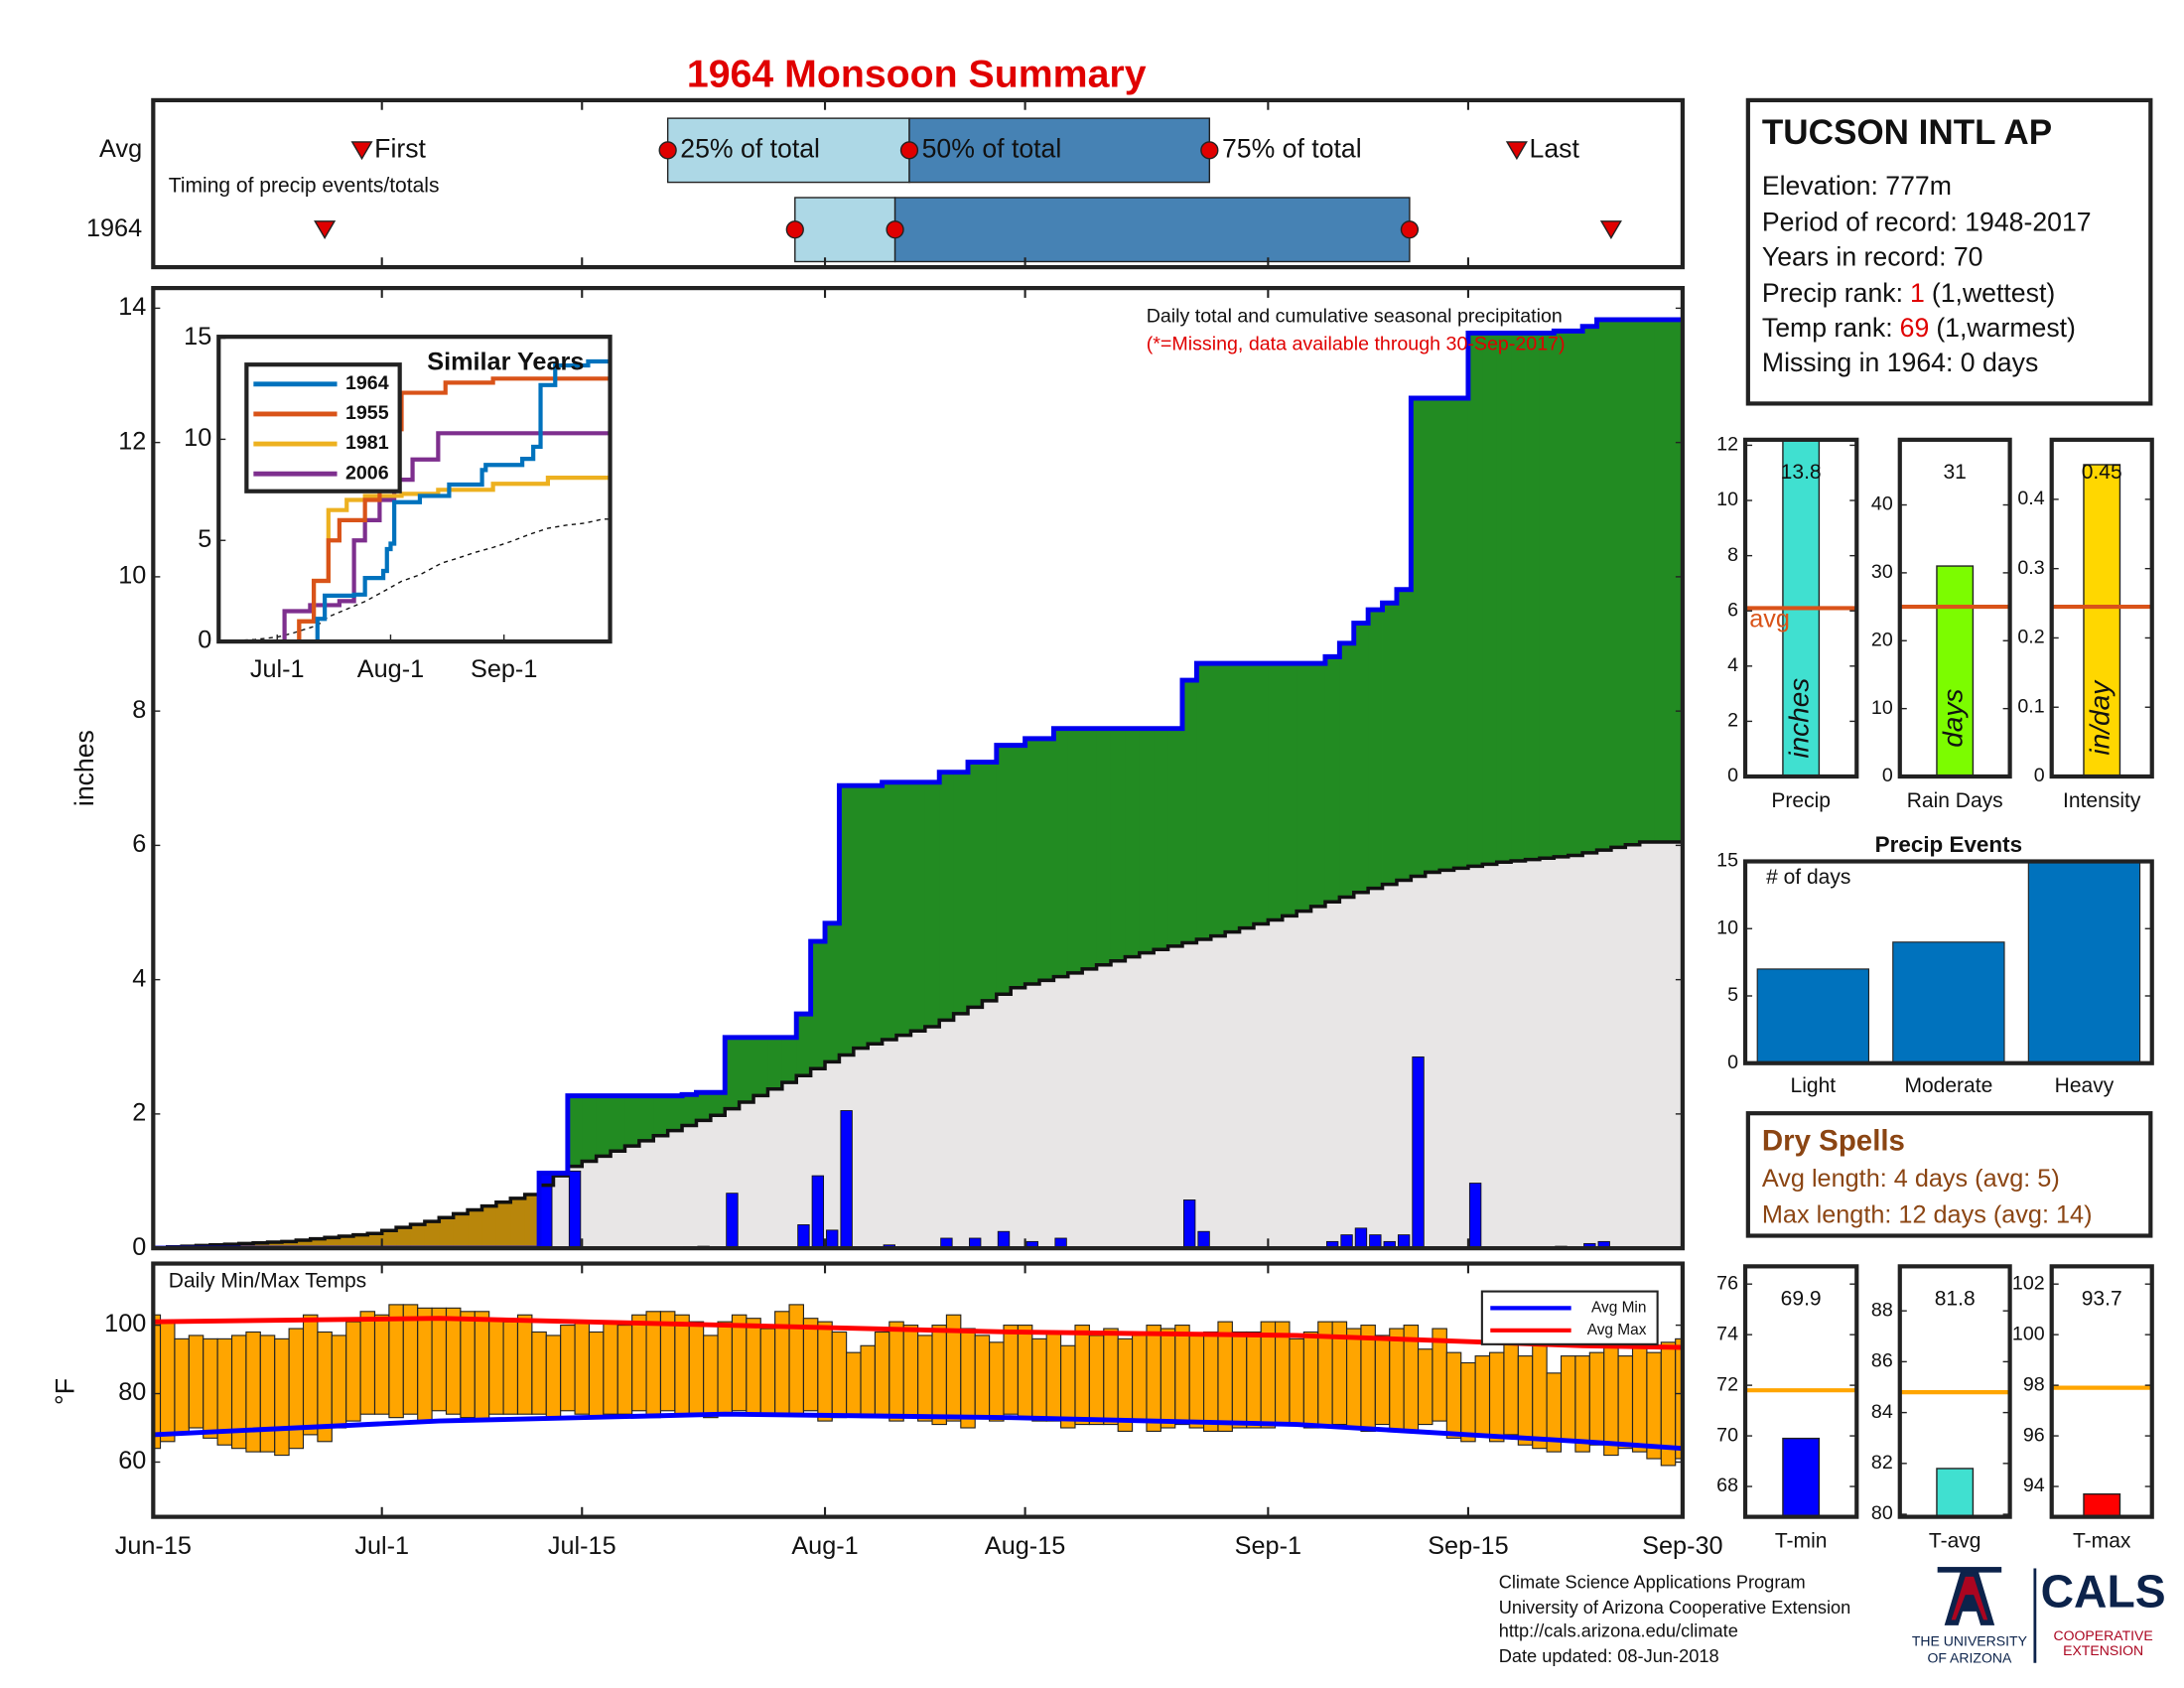 This screenshot has height=1688, width=2184. I want to click on station-line: Period of record: 1948-2017, so click(1927, 222).